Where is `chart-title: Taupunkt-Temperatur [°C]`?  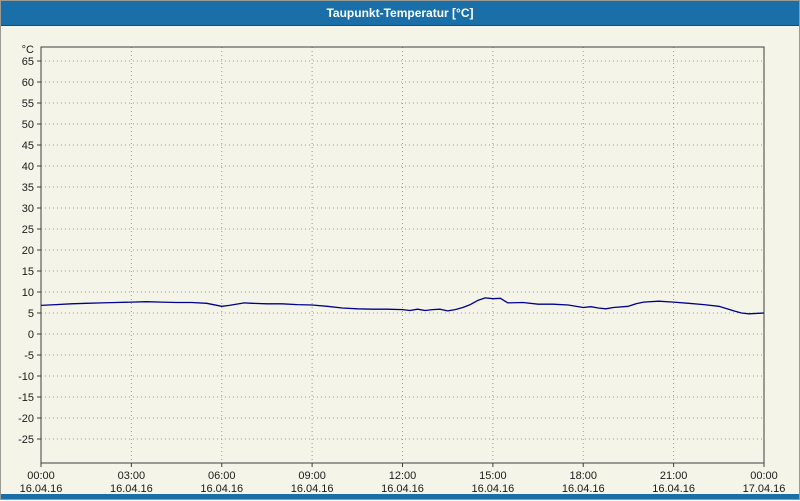 chart-title: Taupunkt-Temperatur [°C] is located at coordinates (400, 13).